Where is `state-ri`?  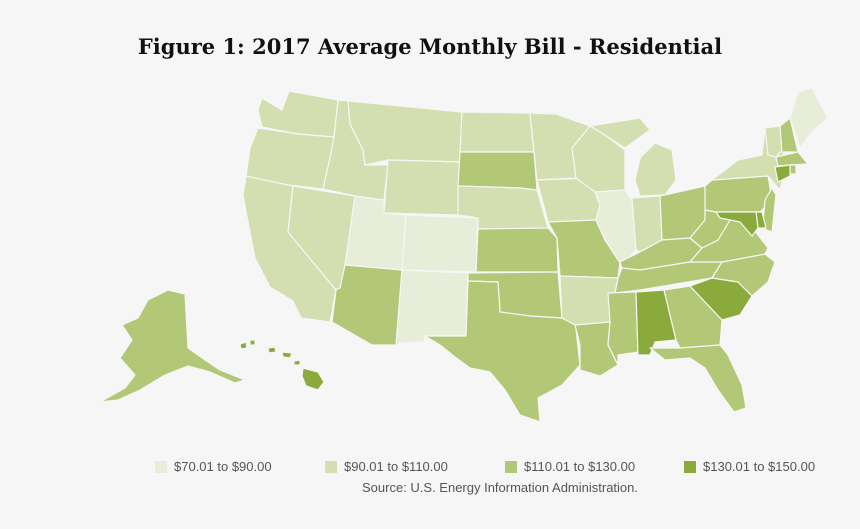
state-ri is located at coordinates (793, 169).